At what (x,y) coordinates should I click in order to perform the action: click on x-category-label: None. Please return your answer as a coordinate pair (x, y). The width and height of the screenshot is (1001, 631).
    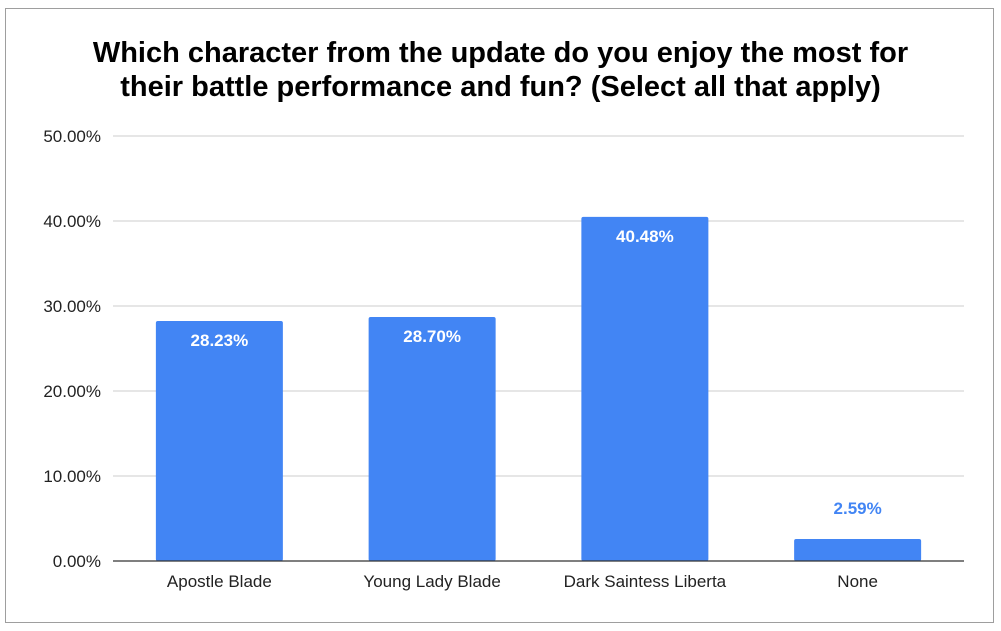
    Looking at the image, I should click on (857, 581).